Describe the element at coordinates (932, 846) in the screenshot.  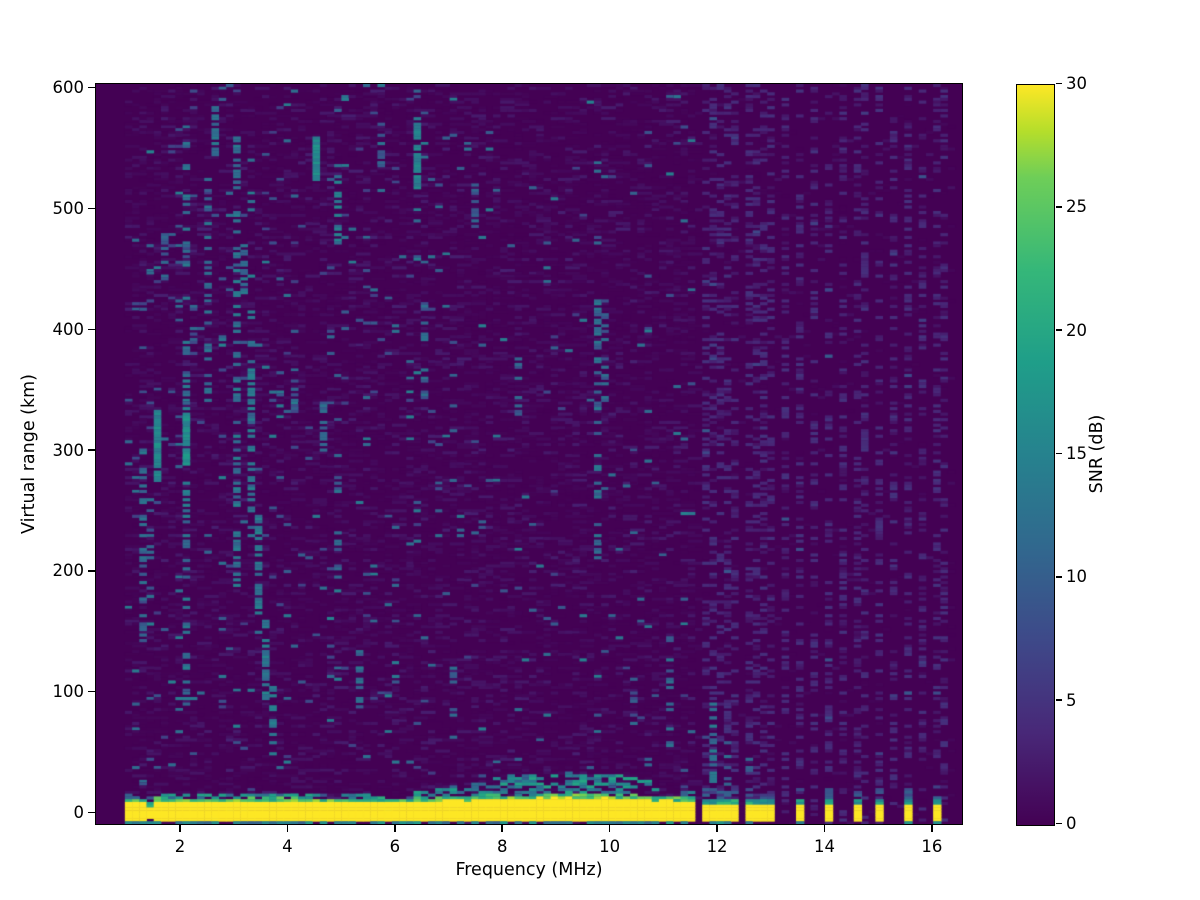
I see `x-tick-label: 16` at that location.